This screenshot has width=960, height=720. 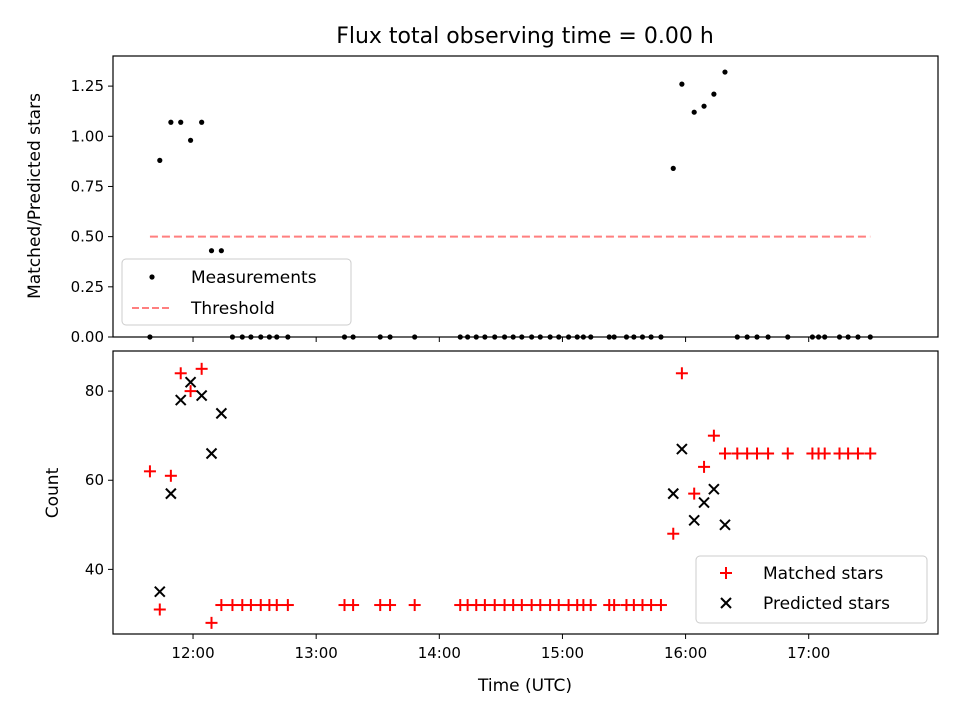 What do you see at coordinates (87, 136) in the screenshot?
I see `top-y-tick-label: 1.00` at bounding box center [87, 136].